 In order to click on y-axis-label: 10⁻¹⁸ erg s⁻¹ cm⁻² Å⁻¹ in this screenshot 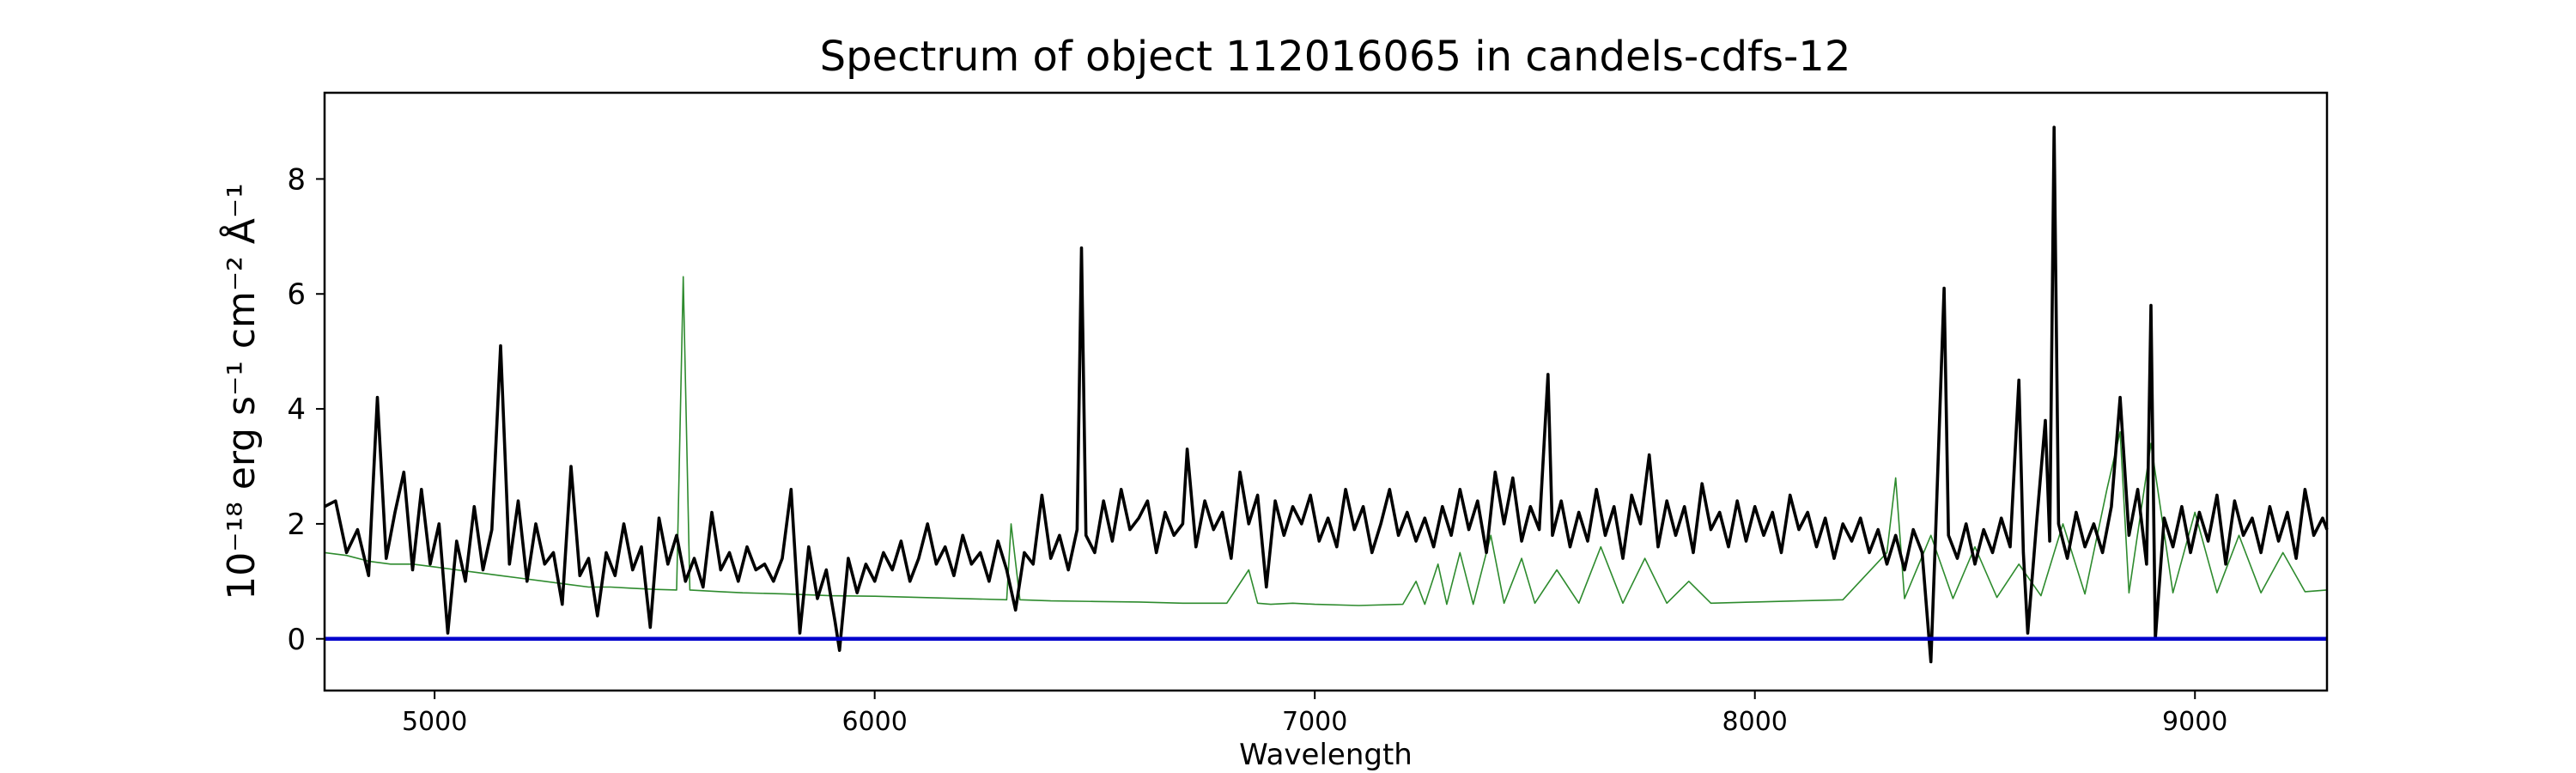, I will do `click(241, 391)`.